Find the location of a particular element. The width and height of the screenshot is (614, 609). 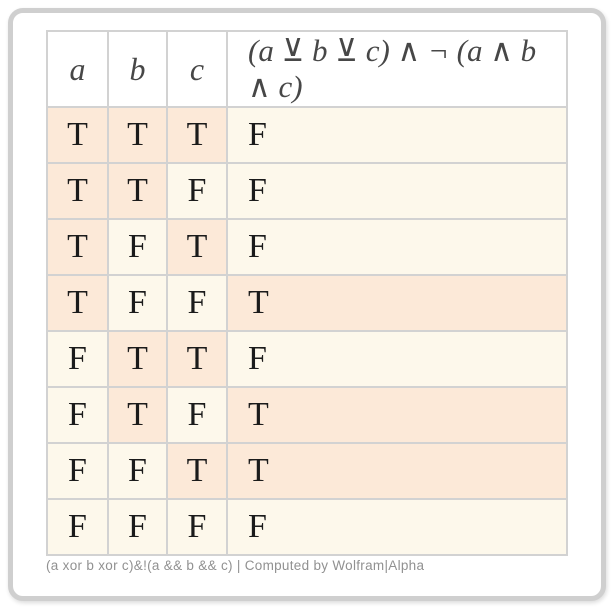

header-row: a b c (a ⊻ b ⊻ c) ∧ ¬ (a ∧ b ∧ c) is located at coordinates (307, 69).